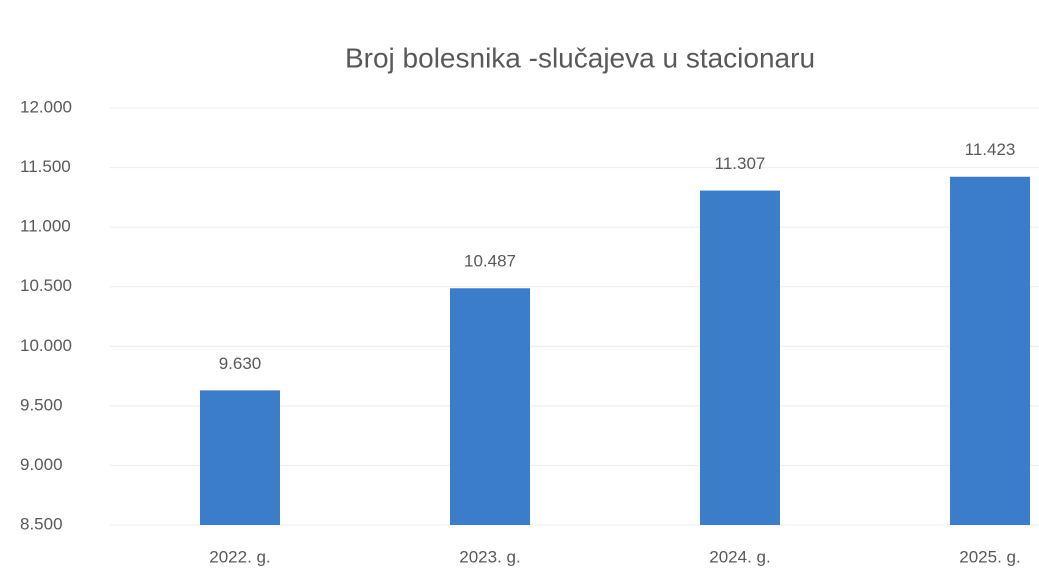 The image size is (1039, 579). I want to click on y-tick-label: 9.500, so click(41, 404).